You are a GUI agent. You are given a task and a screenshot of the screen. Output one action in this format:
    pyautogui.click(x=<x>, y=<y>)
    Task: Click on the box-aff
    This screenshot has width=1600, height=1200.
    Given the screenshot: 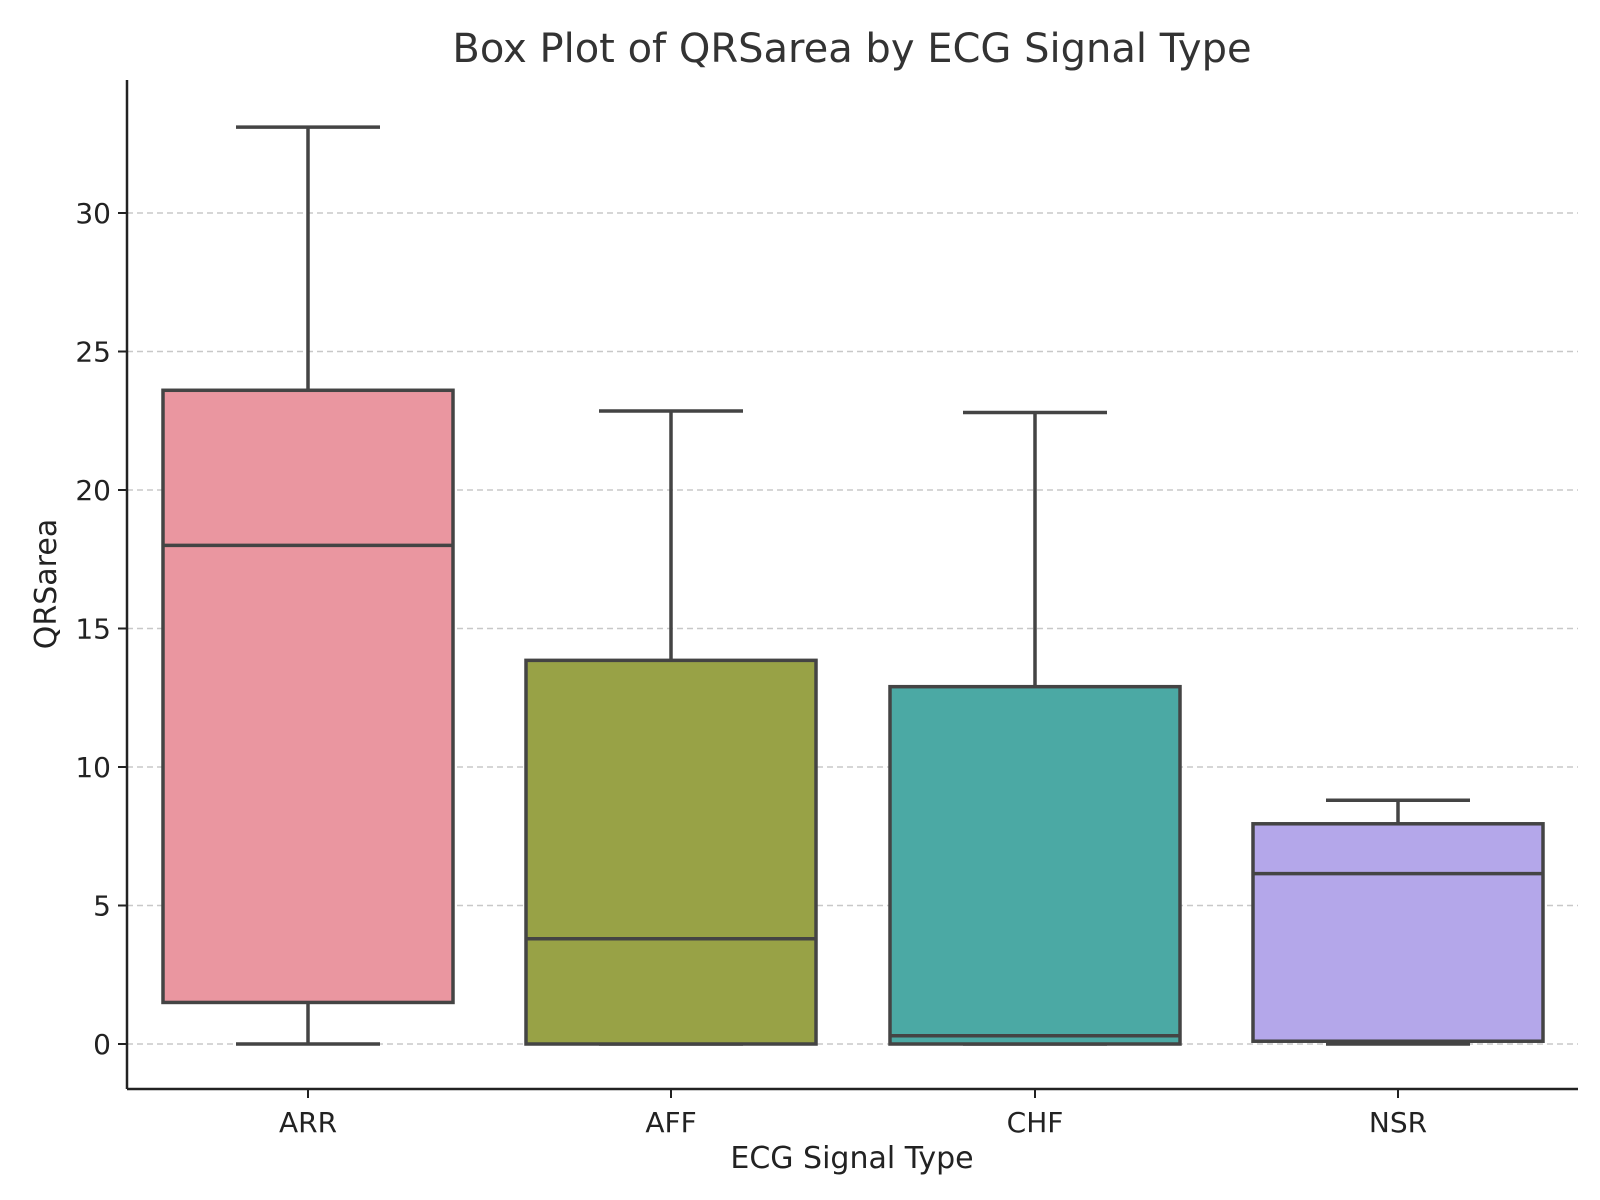 What is the action you would take?
    pyautogui.click(x=671, y=727)
    